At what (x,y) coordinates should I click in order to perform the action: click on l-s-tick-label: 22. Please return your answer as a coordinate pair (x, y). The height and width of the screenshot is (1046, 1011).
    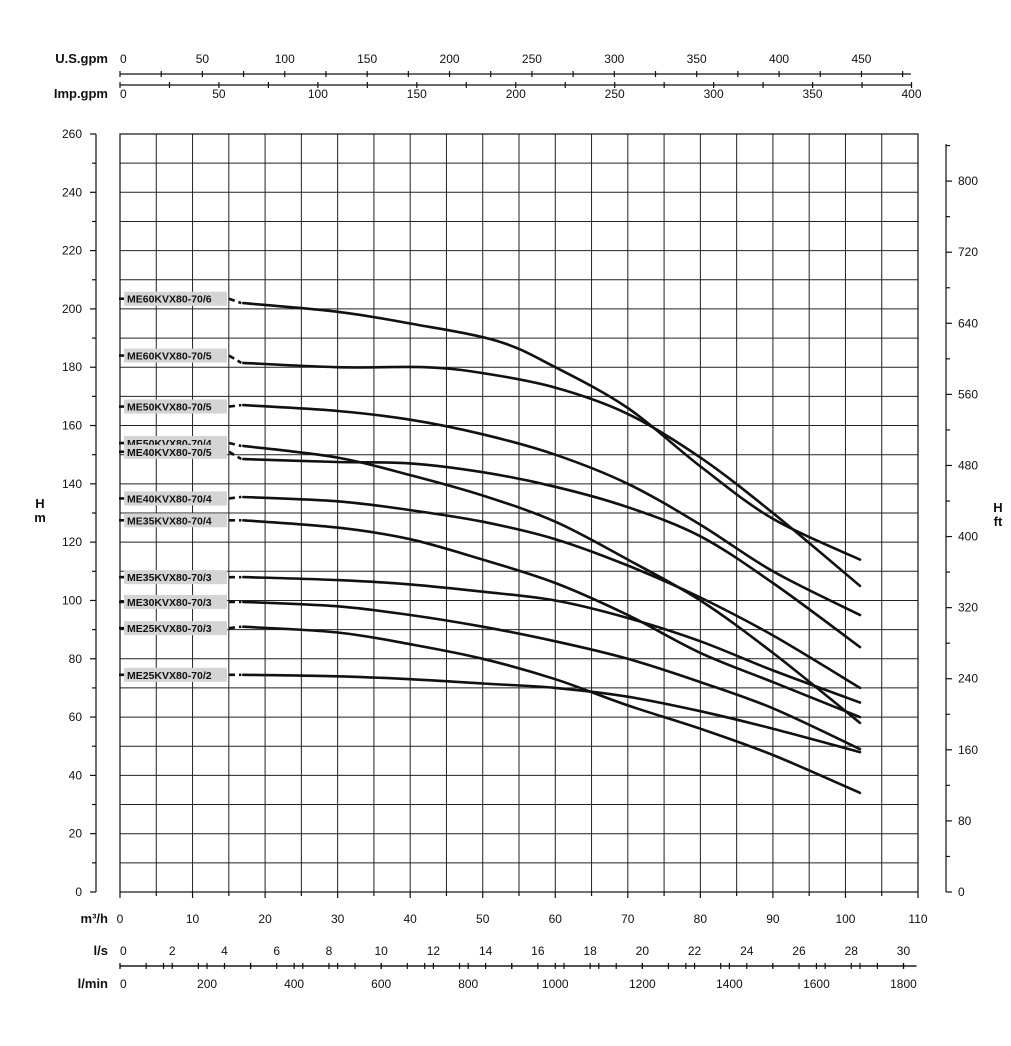
    Looking at the image, I should click on (695, 951).